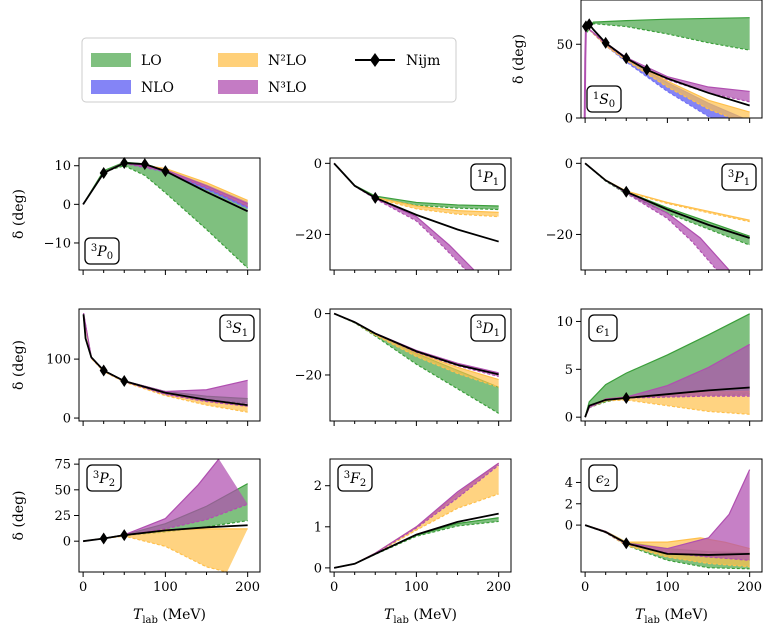 The image size is (781, 633). What do you see at coordinates (739, 178) in the screenshot?
I see `svg-text: 3P1` at bounding box center [739, 178].